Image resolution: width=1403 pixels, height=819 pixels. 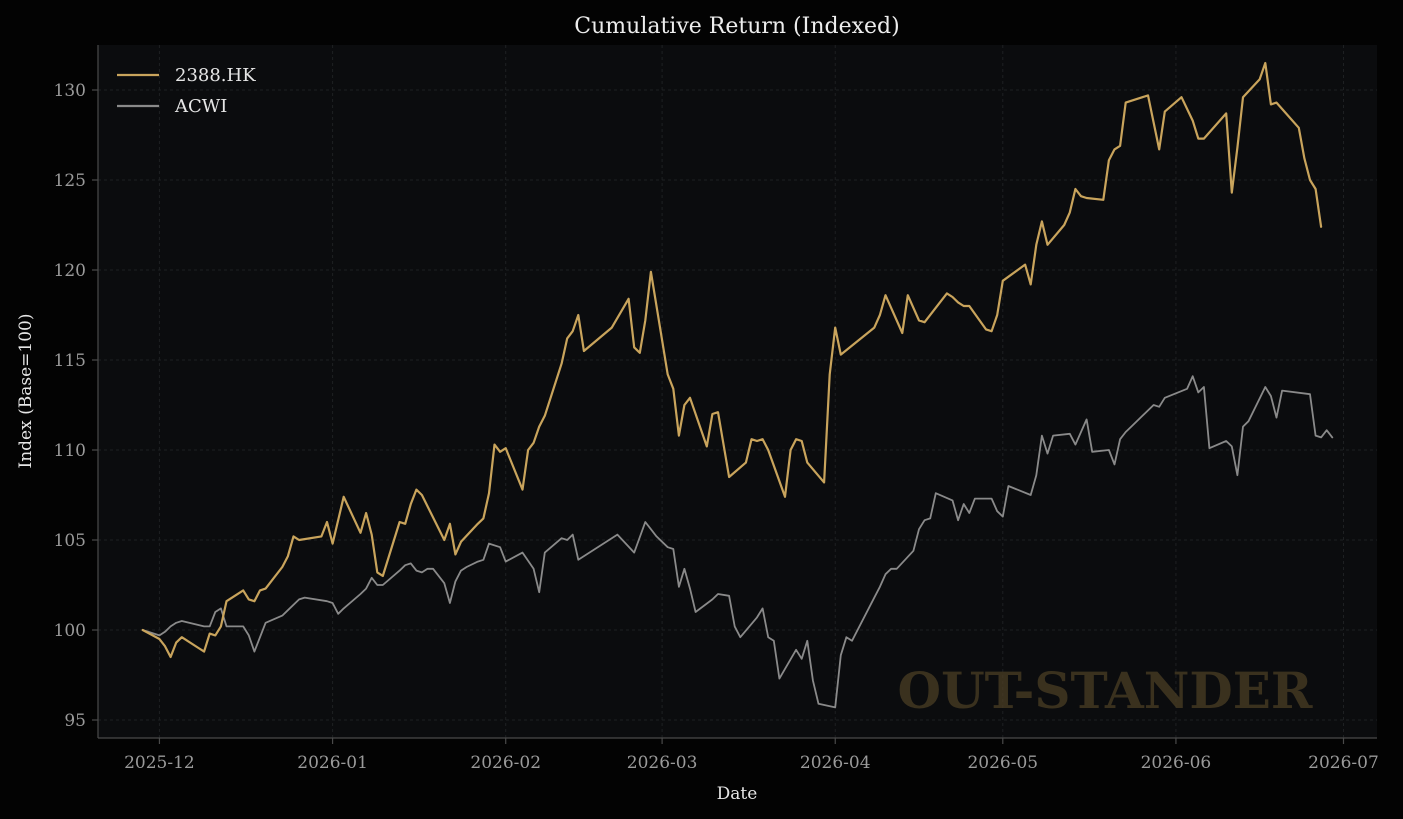 What do you see at coordinates (186, 91) in the screenshot?
I see `legend: 2388.HK ACWI` at bounding box center [186, 91].